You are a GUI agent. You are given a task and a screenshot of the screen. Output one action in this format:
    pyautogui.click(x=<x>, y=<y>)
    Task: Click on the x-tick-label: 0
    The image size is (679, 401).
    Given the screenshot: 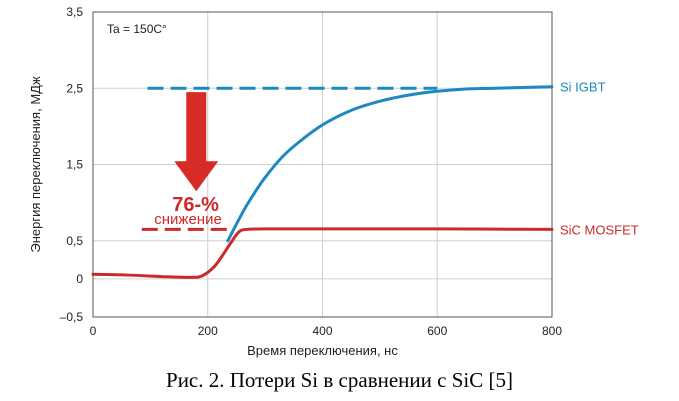 What is the action you would take?
    pyautogui.click(x=93, y=331)
    